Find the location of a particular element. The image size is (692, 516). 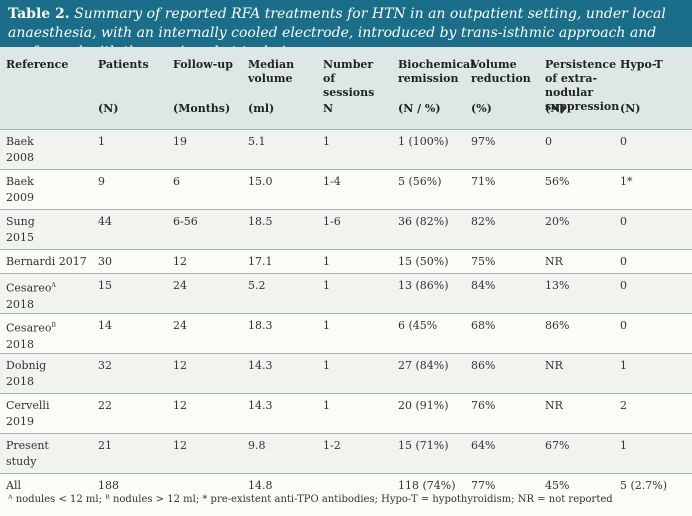

followup-cell: 24 is located at coordinates (180, 325).